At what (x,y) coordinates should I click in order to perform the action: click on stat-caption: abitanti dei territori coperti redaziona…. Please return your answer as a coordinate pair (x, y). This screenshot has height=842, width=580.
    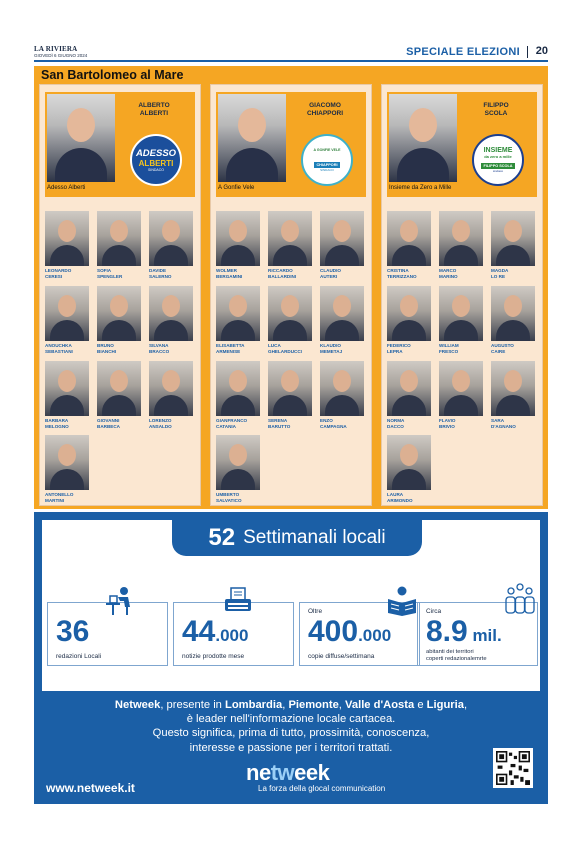
    Looking at the image, I should click on (456, 655).